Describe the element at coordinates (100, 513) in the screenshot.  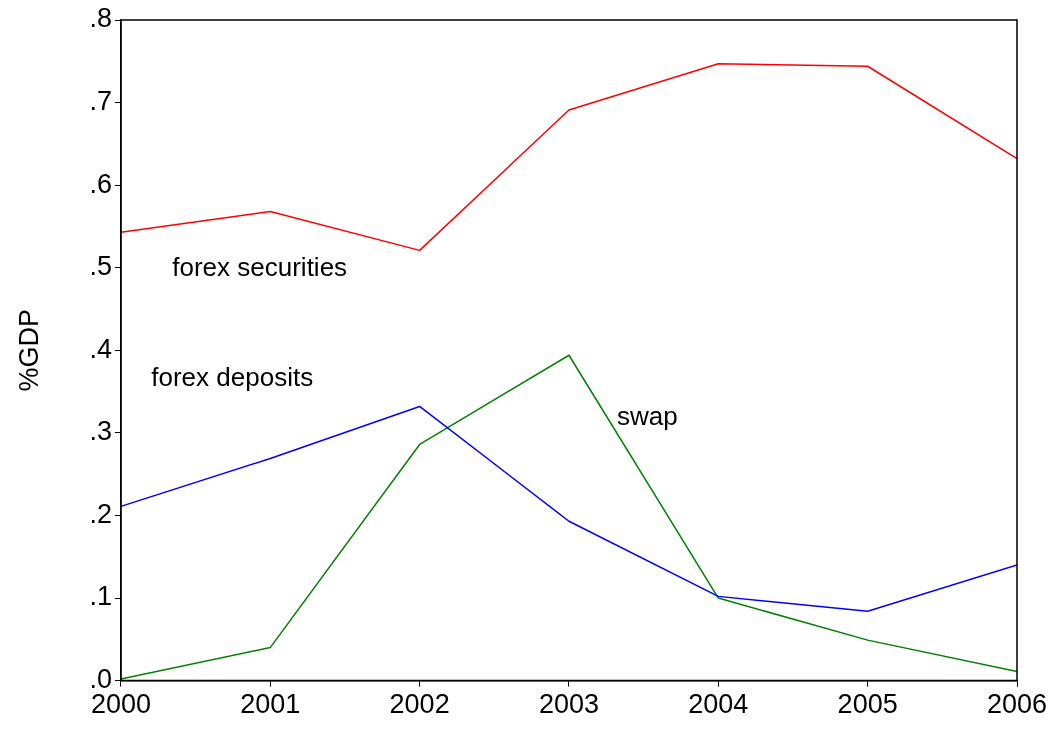
I see `y-tick-label: .2` at that location.